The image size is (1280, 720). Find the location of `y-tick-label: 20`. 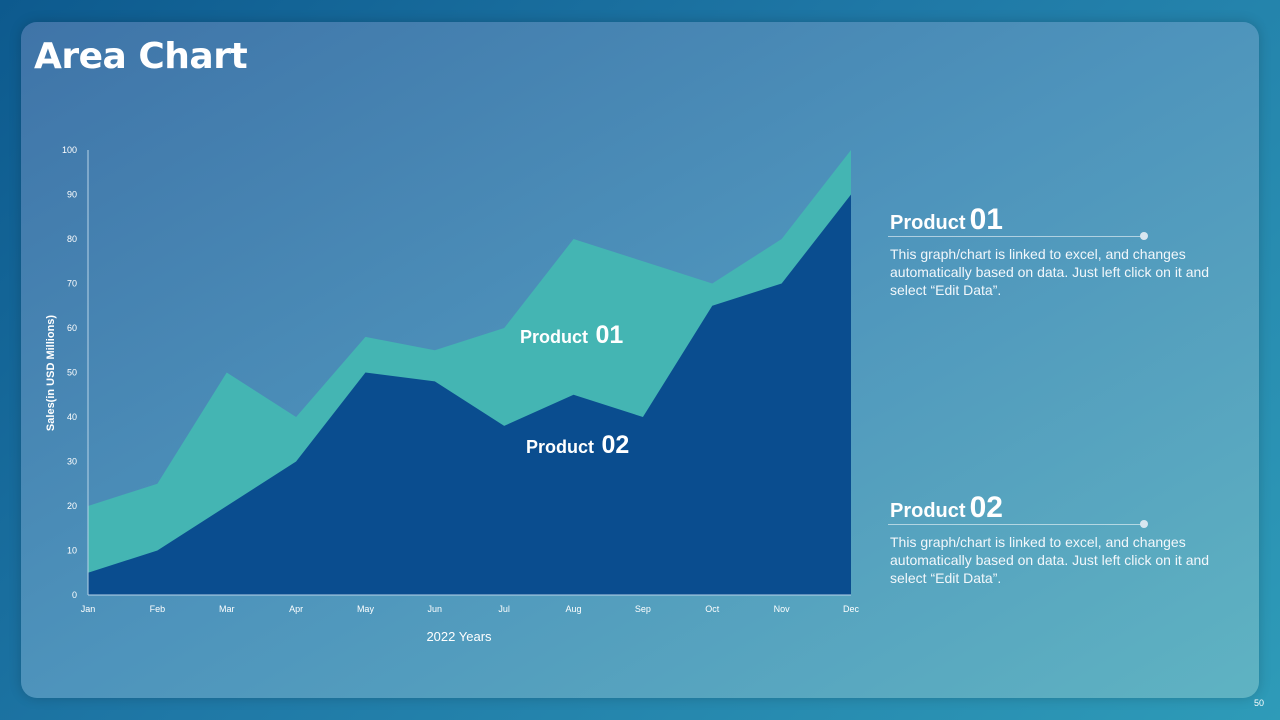

y-tick-label: 20 is located at coordinates (72, 506).